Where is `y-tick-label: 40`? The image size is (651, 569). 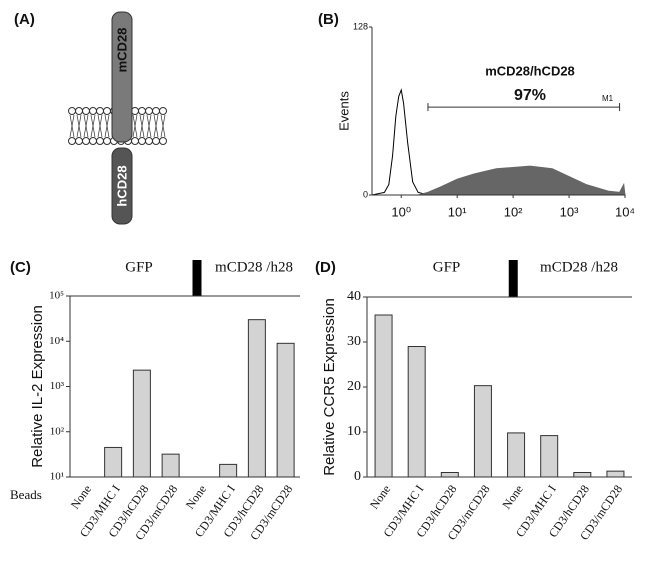
y-tick-label: 40 is located at coordinates (354, 296).